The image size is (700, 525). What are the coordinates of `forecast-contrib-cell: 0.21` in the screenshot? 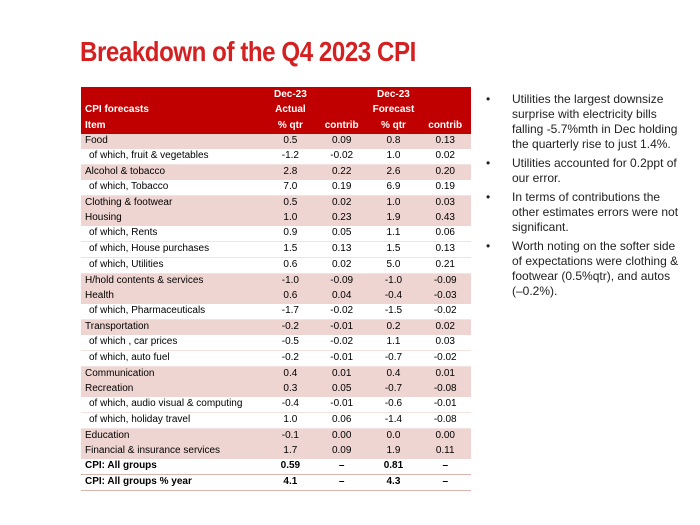 It's located at (445, 265).